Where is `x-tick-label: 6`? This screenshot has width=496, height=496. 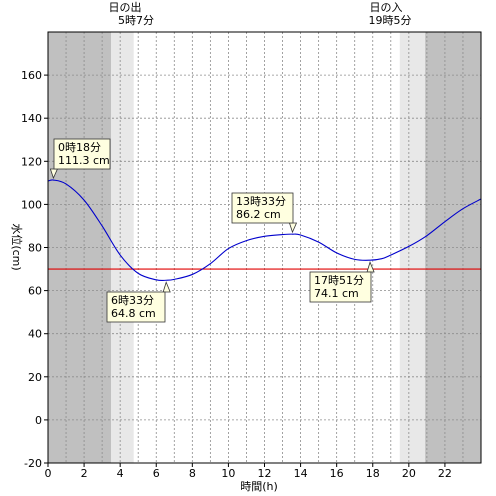 x-tick-label: 6 is located at coordinates (156, 473).